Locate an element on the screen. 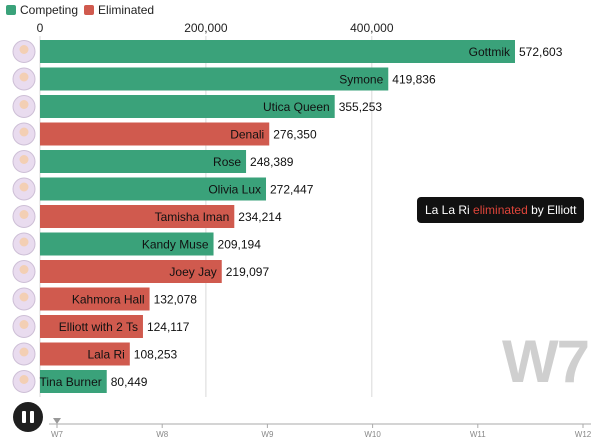 Image resolution: width=600 pixels, height=447 pixels. bar-value-label: 219,097 is located at coordinates (248, 272).